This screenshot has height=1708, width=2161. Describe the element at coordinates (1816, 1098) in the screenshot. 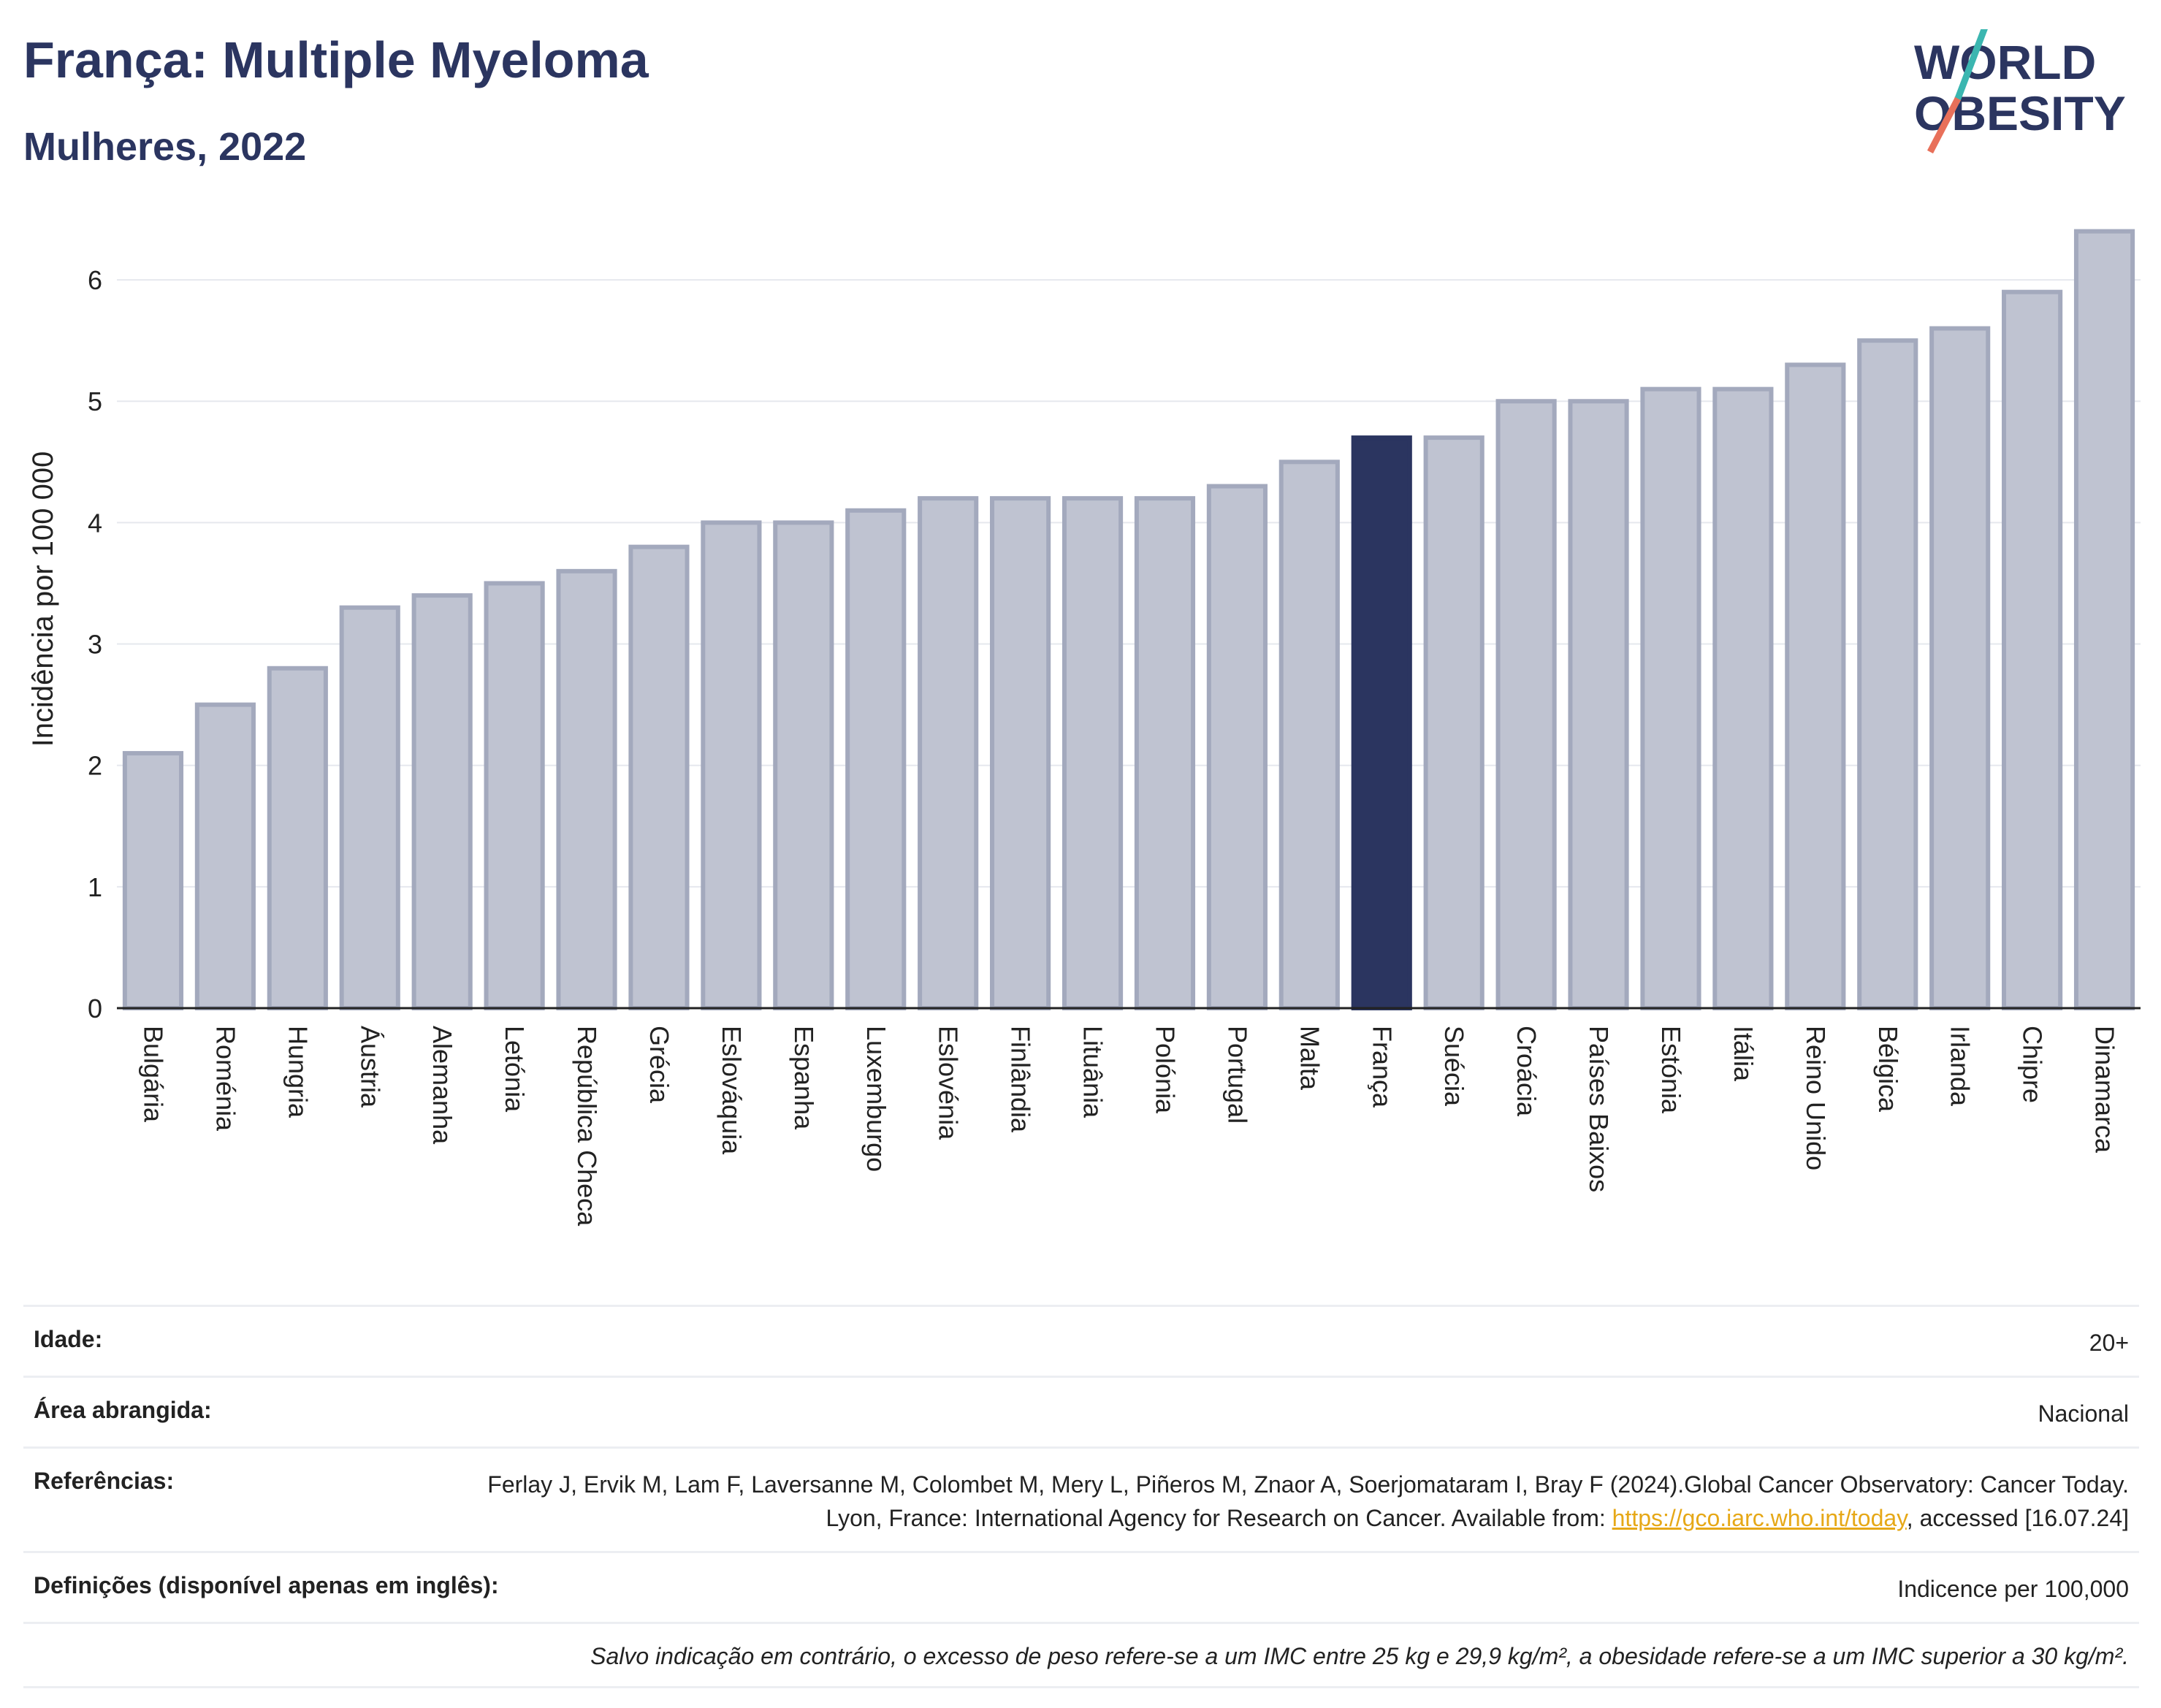

I see `x-tick-label: Reino Unido` at that location.